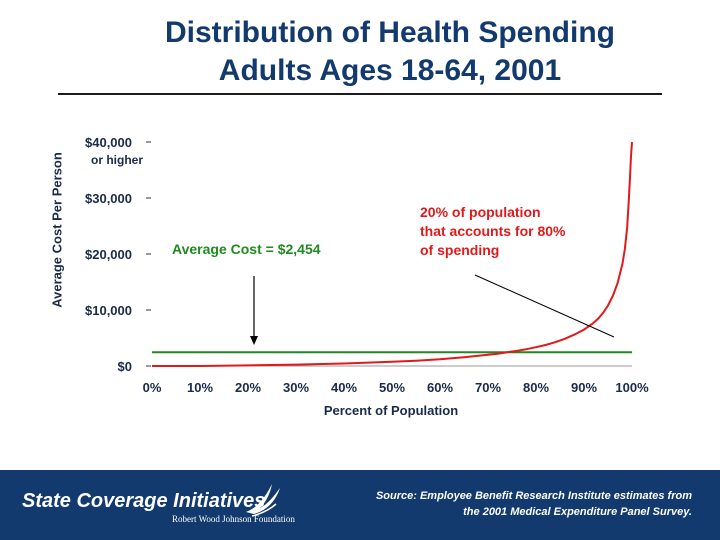  I want to click on org-name: State Coverage Initiatives, so click(144, 501).